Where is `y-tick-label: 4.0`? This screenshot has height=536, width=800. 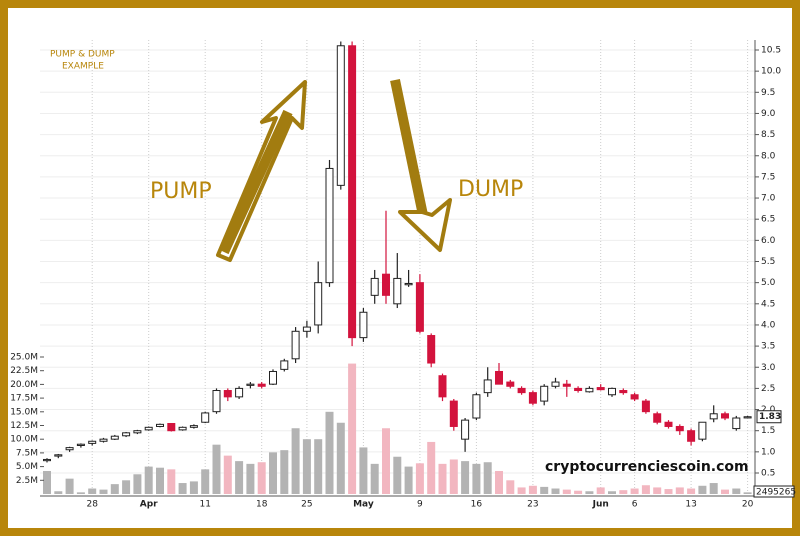
y-tick-label: 4.0 is located at coordinates (768, 325).